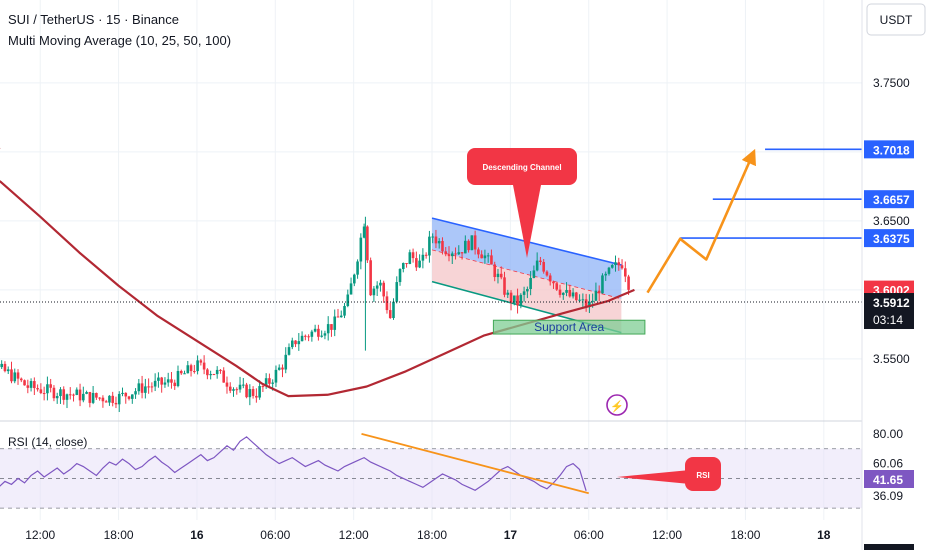  Describe the element at coordinates (888, 480) in the screenshot. I see `rsi-value-label: 41.65` at that location.